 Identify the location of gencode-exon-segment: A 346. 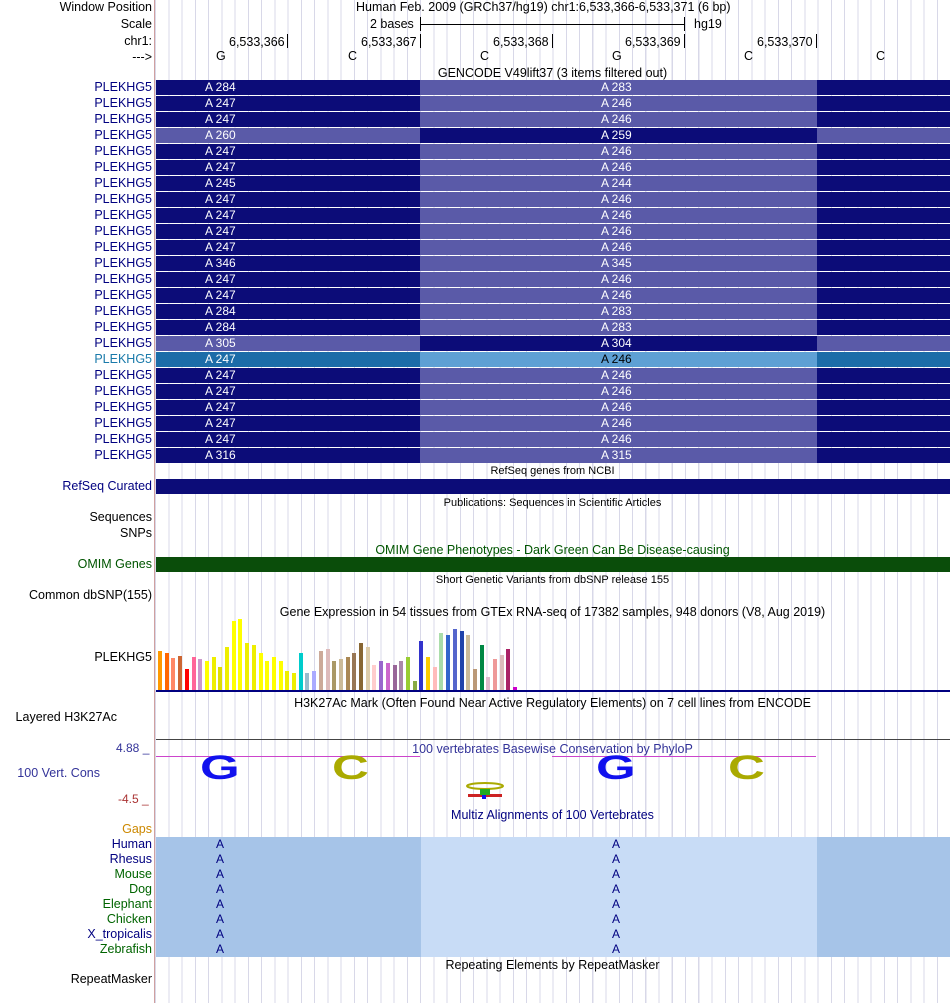
(288, 263).